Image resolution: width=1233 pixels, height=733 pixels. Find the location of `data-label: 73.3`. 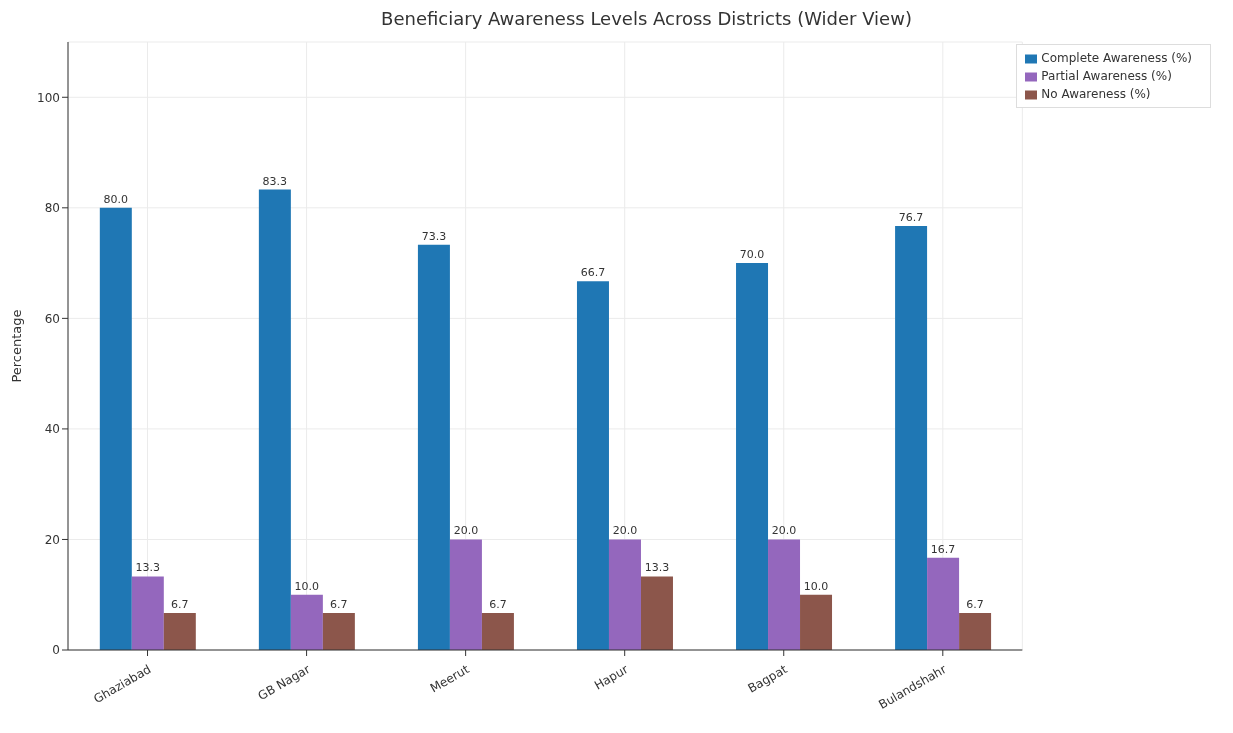

data-label: 73.3 is located at coordinates (434, 236).